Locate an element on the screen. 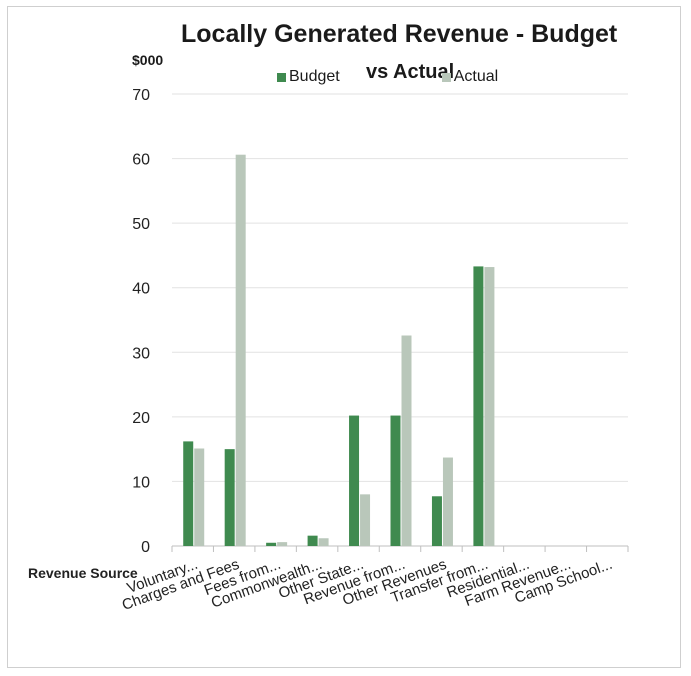 This screenshot has width=691, height=676. legend-label-actual: Actual is located at coordinates (476, 76).